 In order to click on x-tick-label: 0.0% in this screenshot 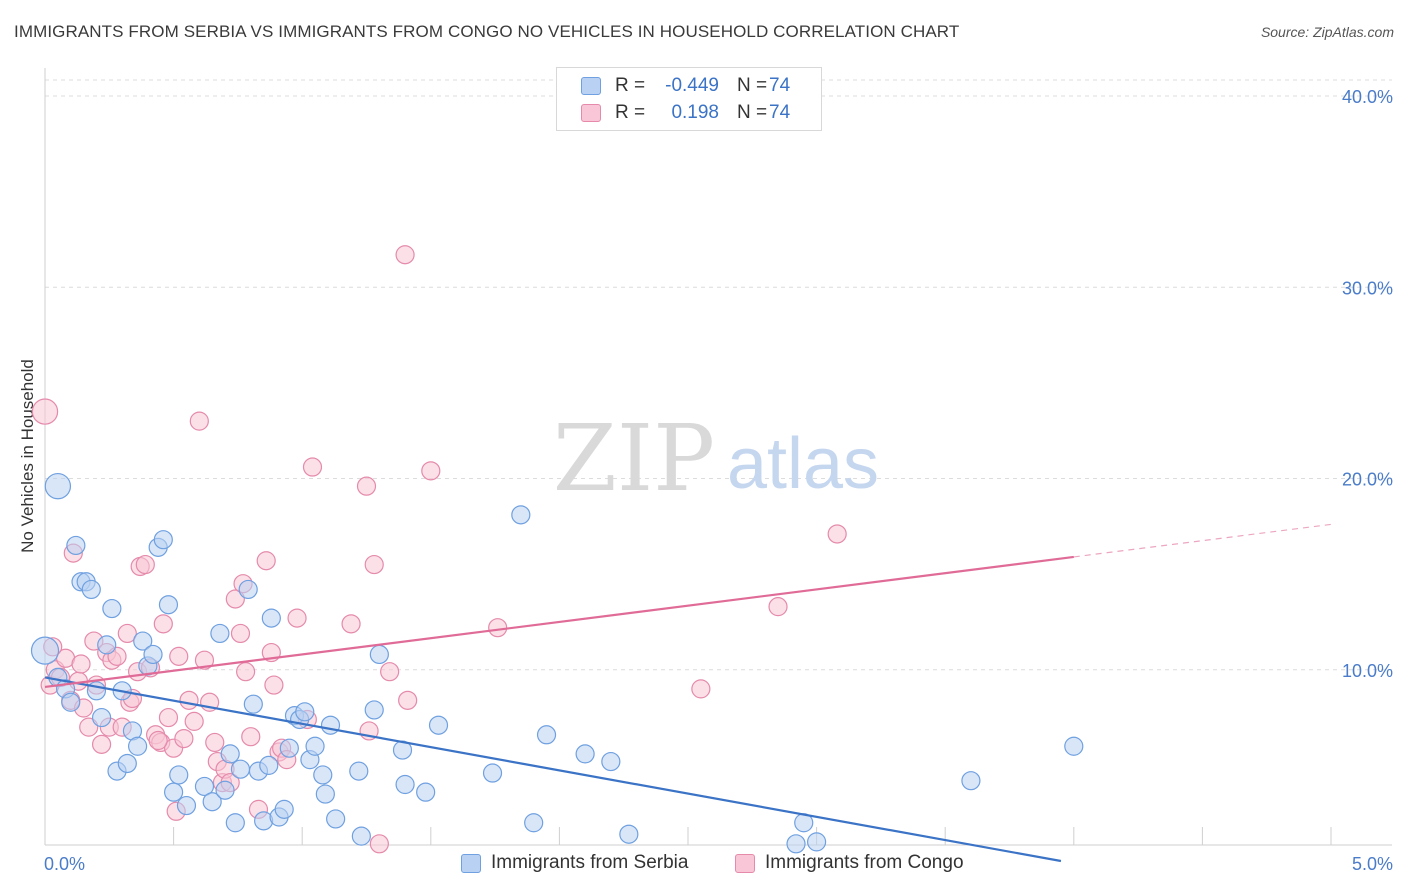, I will do `click(64, 864)`.